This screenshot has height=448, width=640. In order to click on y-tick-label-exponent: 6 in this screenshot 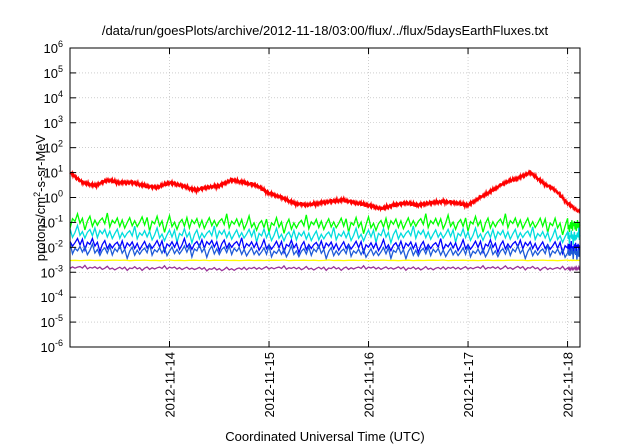, I will do `click(60, 44)`.